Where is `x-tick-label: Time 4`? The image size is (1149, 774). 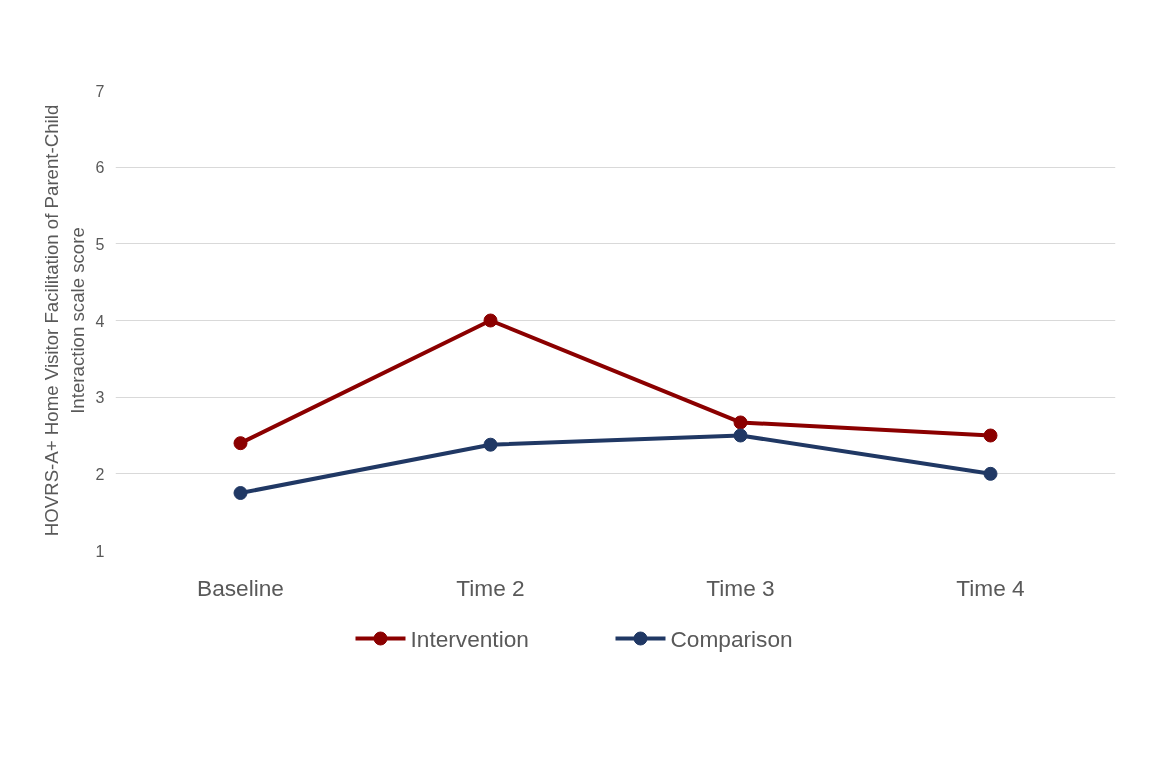 x-tick-label: Time 4 is located at coordinates (990, 587).